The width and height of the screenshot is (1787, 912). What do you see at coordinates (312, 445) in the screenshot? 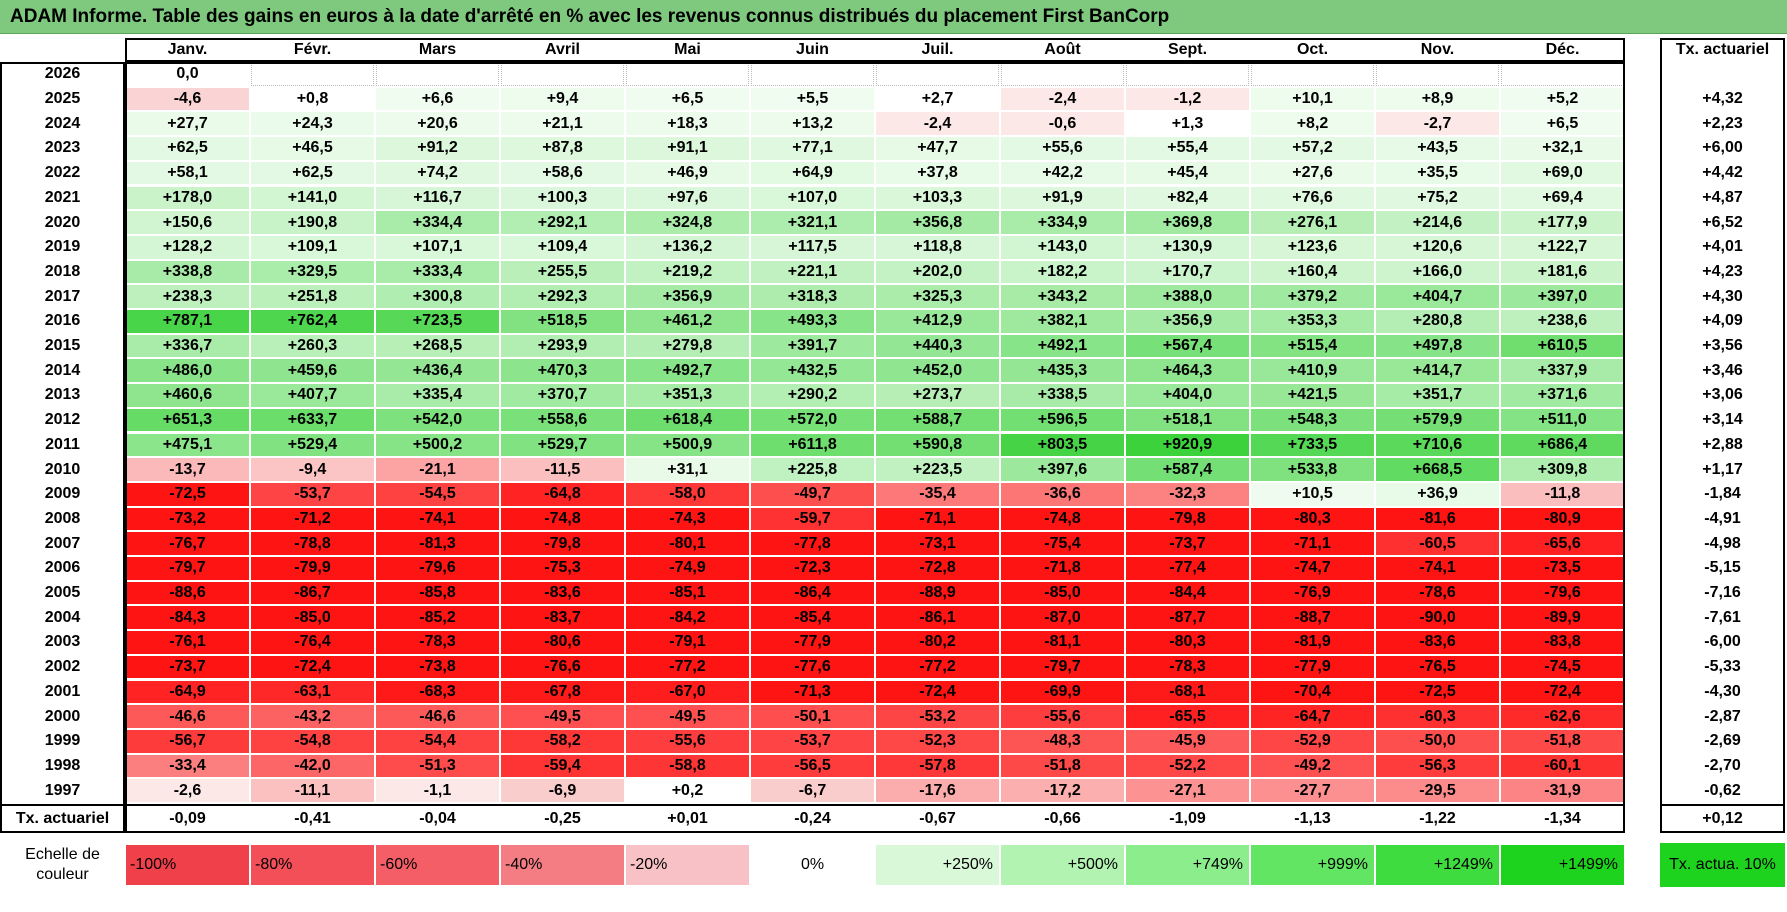
I see `value-cell: +529,4` at bounding box center [312, 445].